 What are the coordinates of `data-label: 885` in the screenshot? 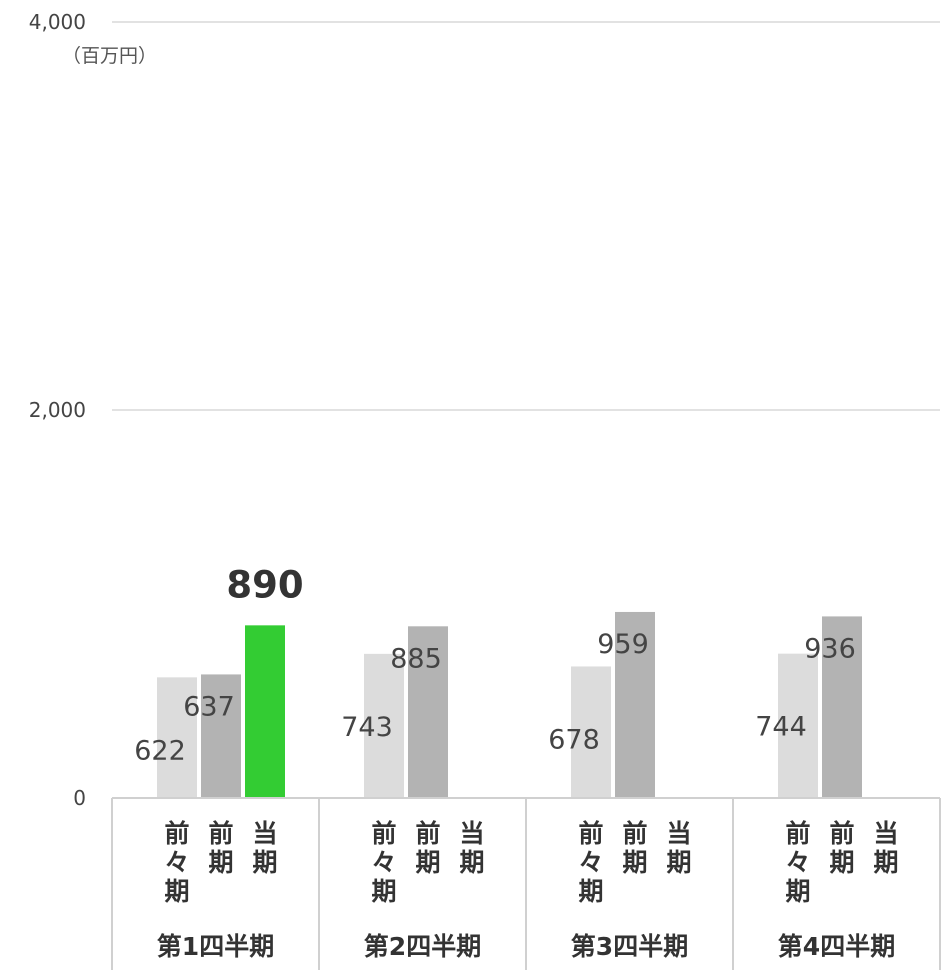 It's located at (416, 658).